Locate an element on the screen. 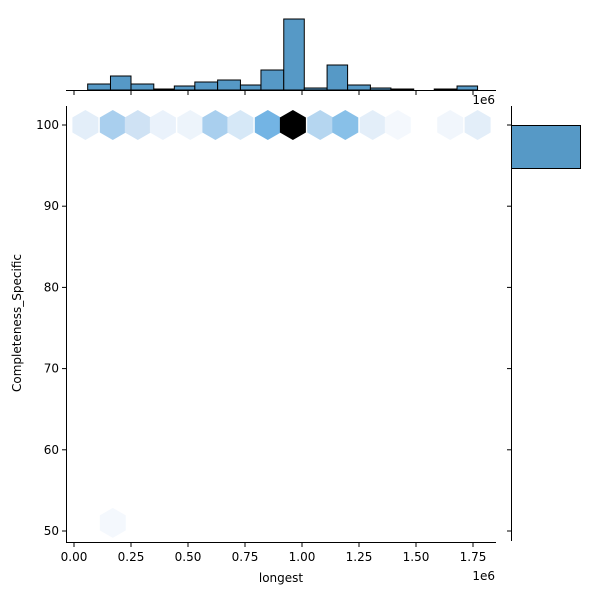 This screenshot has height=600, width=600. y-axis-label: Completeness_Specific is located at coordinates (17, 323).